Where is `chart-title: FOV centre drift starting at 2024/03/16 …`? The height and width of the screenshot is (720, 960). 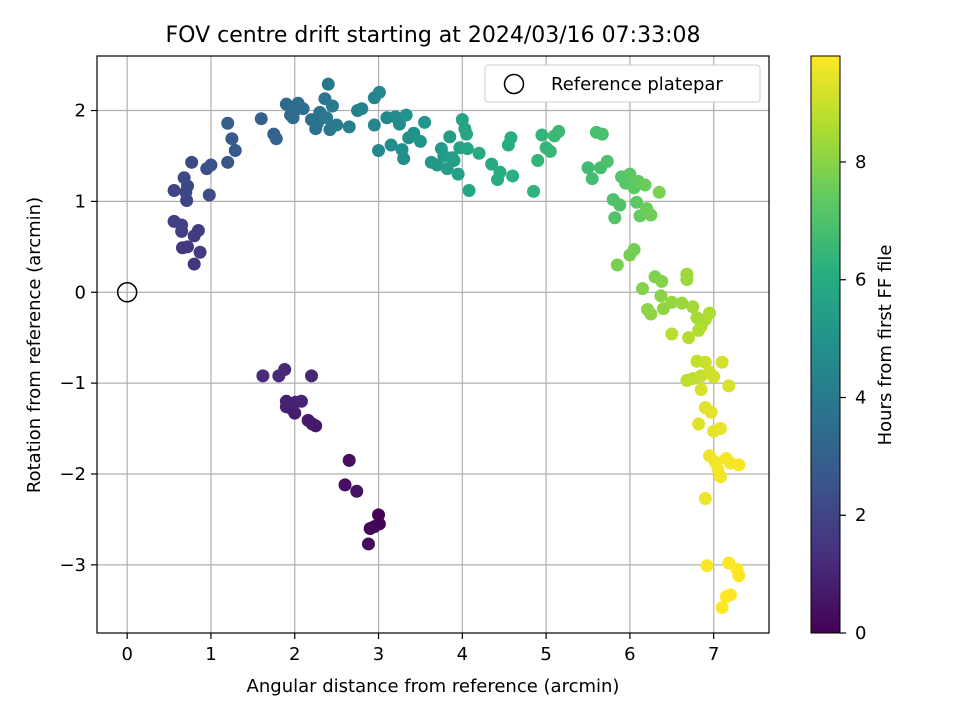
chart-title: FOV centre drift starting at 2024/03/16 … is located at coordinates (433, 35).